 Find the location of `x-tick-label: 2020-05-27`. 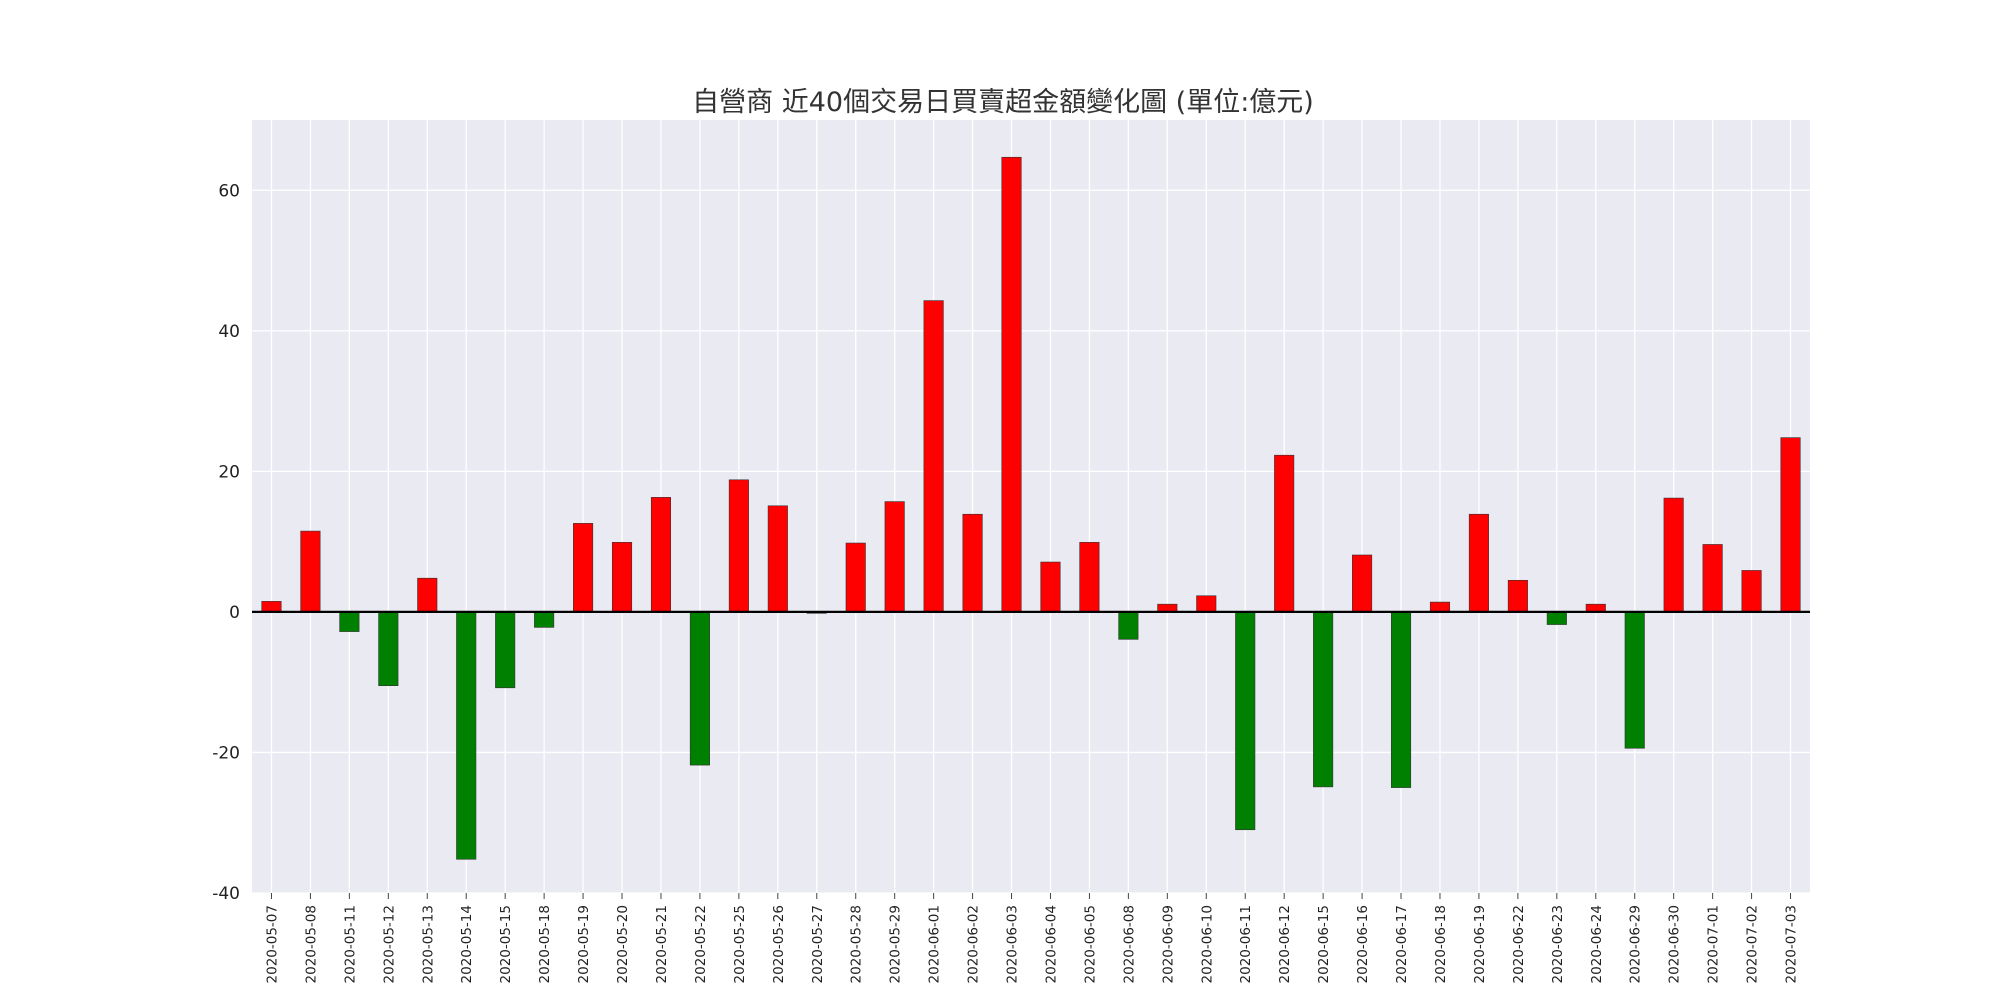

x-tick-label: 2020-05-27 is located at coordinates (818, 944).